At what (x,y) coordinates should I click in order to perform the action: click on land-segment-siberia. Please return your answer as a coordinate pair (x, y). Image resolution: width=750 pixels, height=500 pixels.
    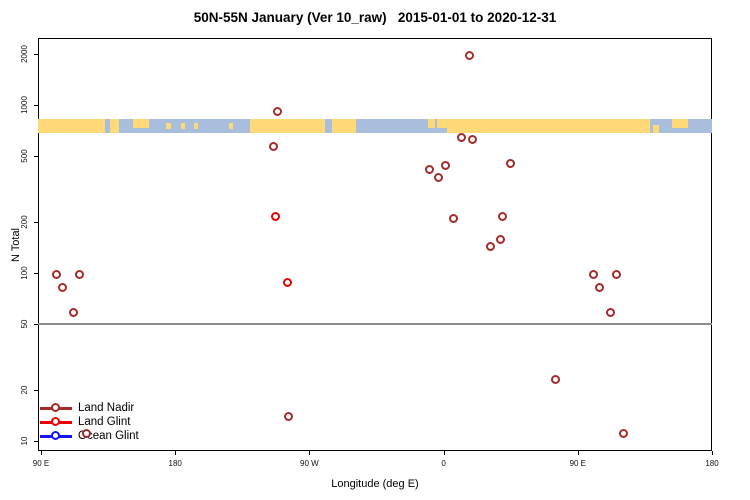
    Looking at the image, I should click on (71, 126).